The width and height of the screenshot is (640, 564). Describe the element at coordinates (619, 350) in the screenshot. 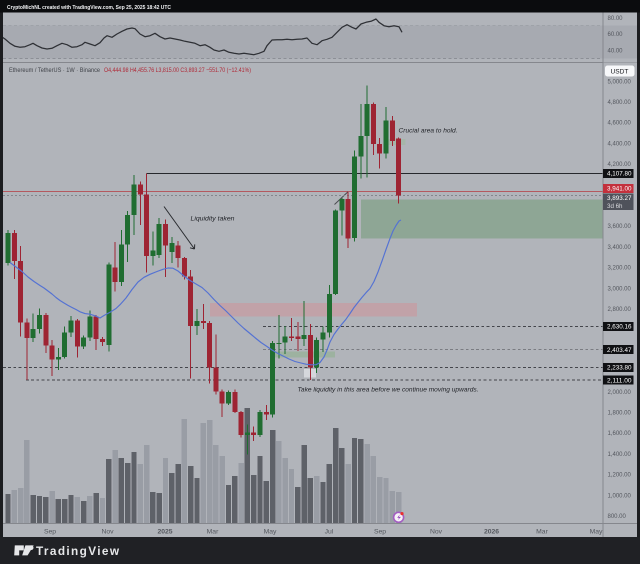

I see `svg-text: 2,403.47` at that location.